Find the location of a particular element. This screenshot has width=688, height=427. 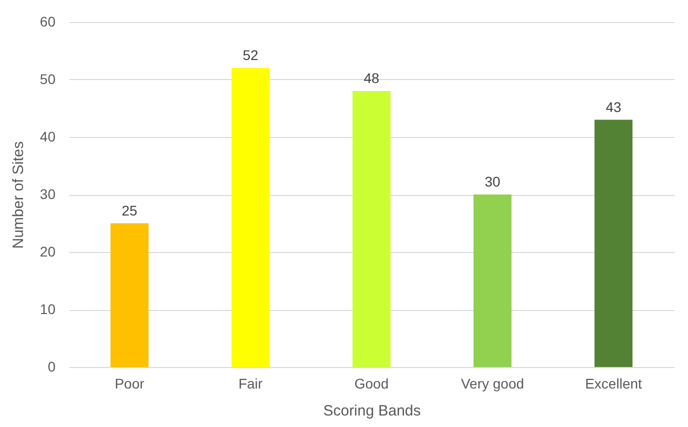

y-tick-label: 20 is located at coordinates (48, 252).